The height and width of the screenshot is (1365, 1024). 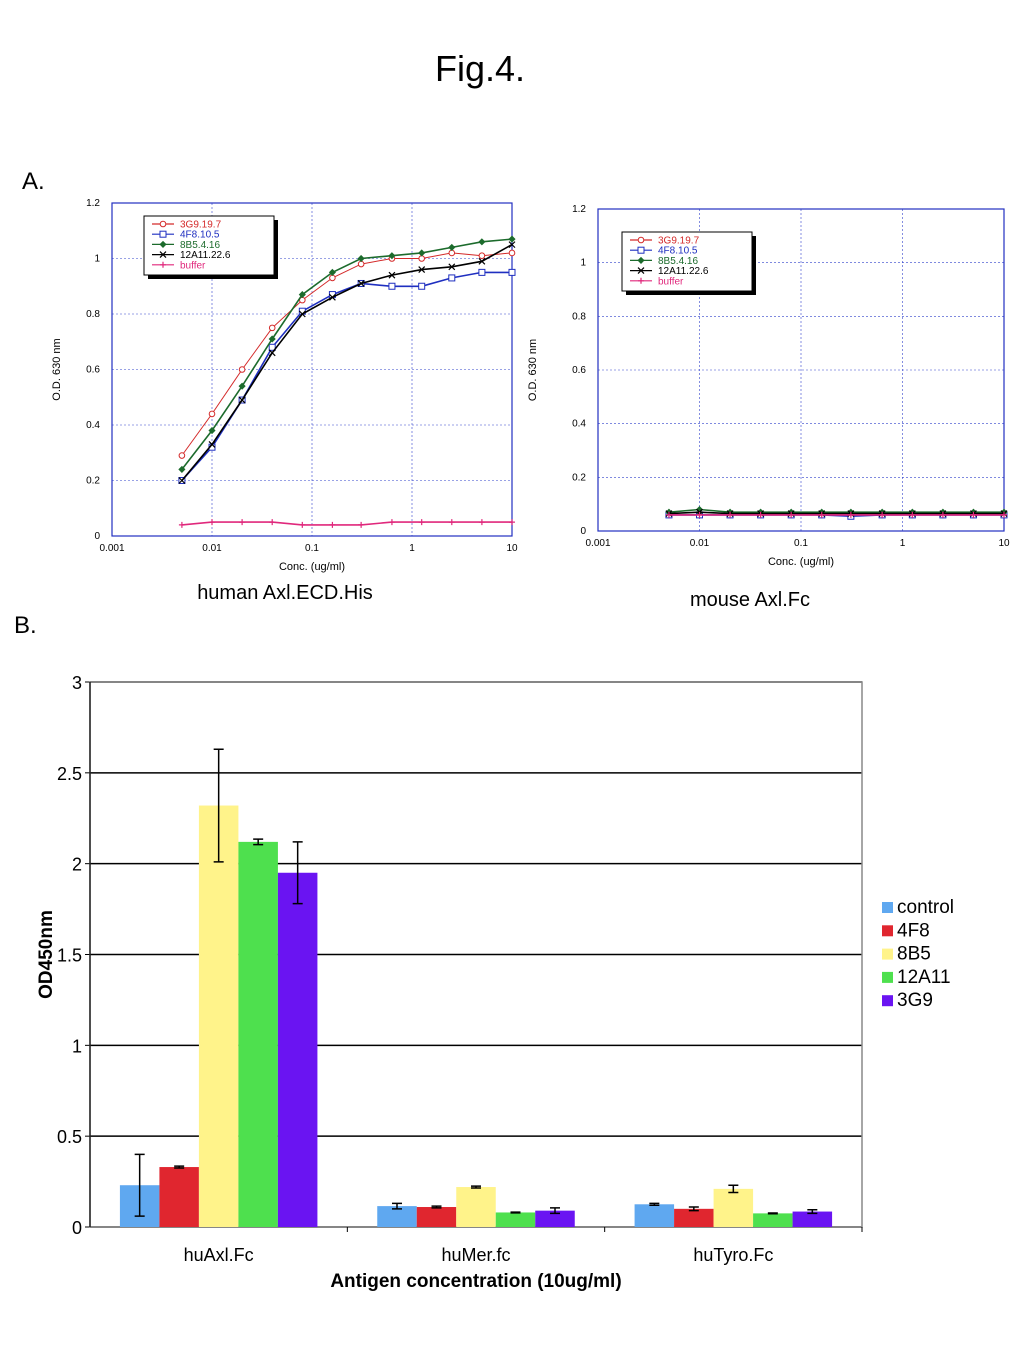 I want to click on human-legend-marker, so click(x=163, y=264).